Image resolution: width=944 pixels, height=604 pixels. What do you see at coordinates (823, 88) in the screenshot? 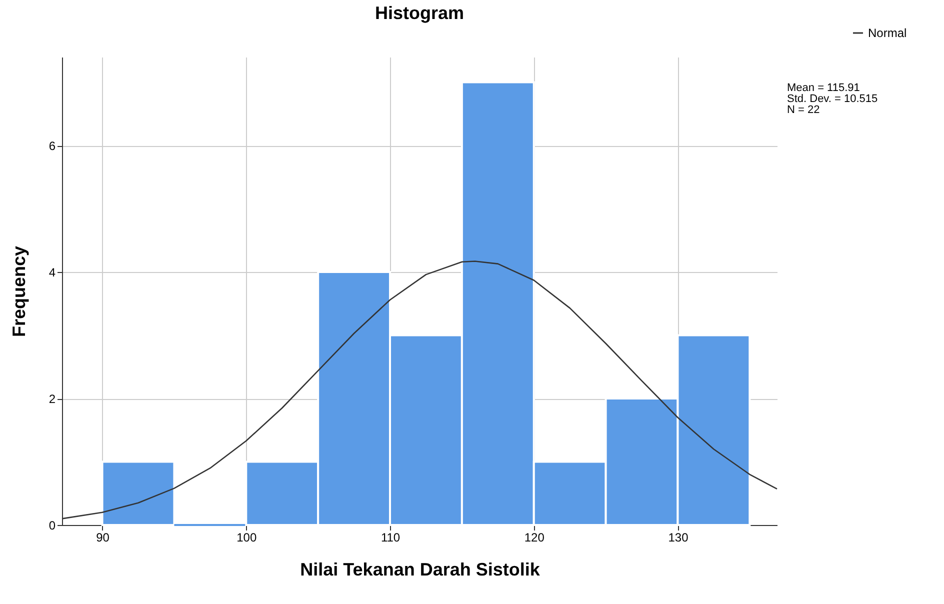
I see `text: Mean = 115.91` at bounding box center [823, 88].